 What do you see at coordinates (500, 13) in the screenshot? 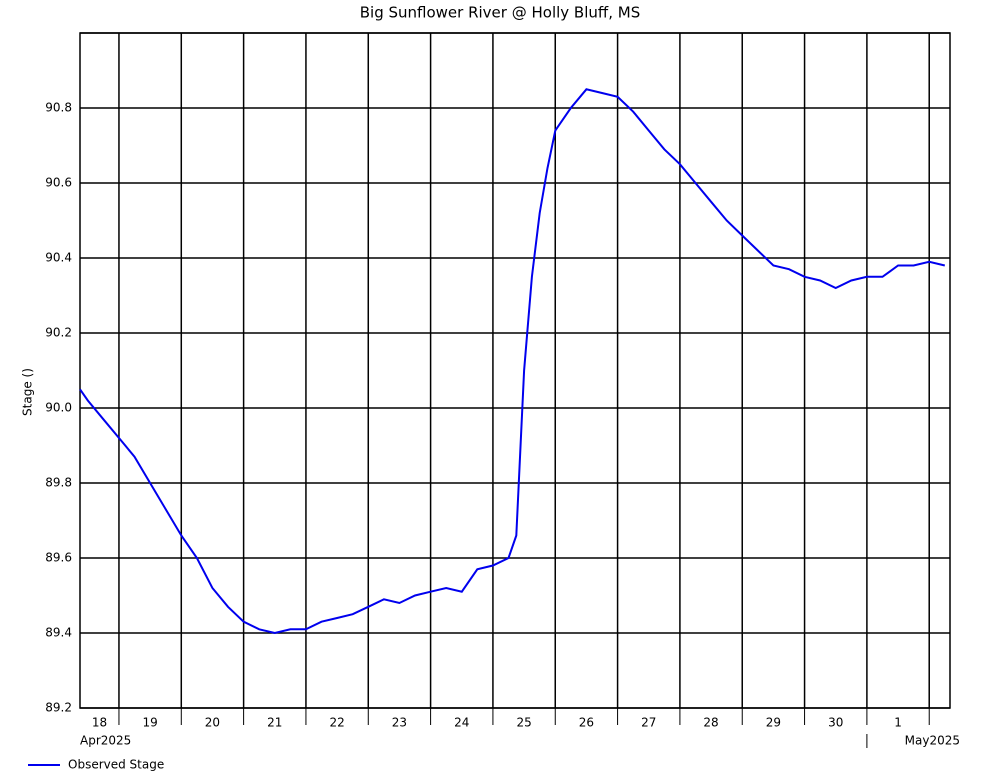
I see `chart-title: Big Sunflower River @ Holly Bluff, MS` at bounding box center [500, 13].